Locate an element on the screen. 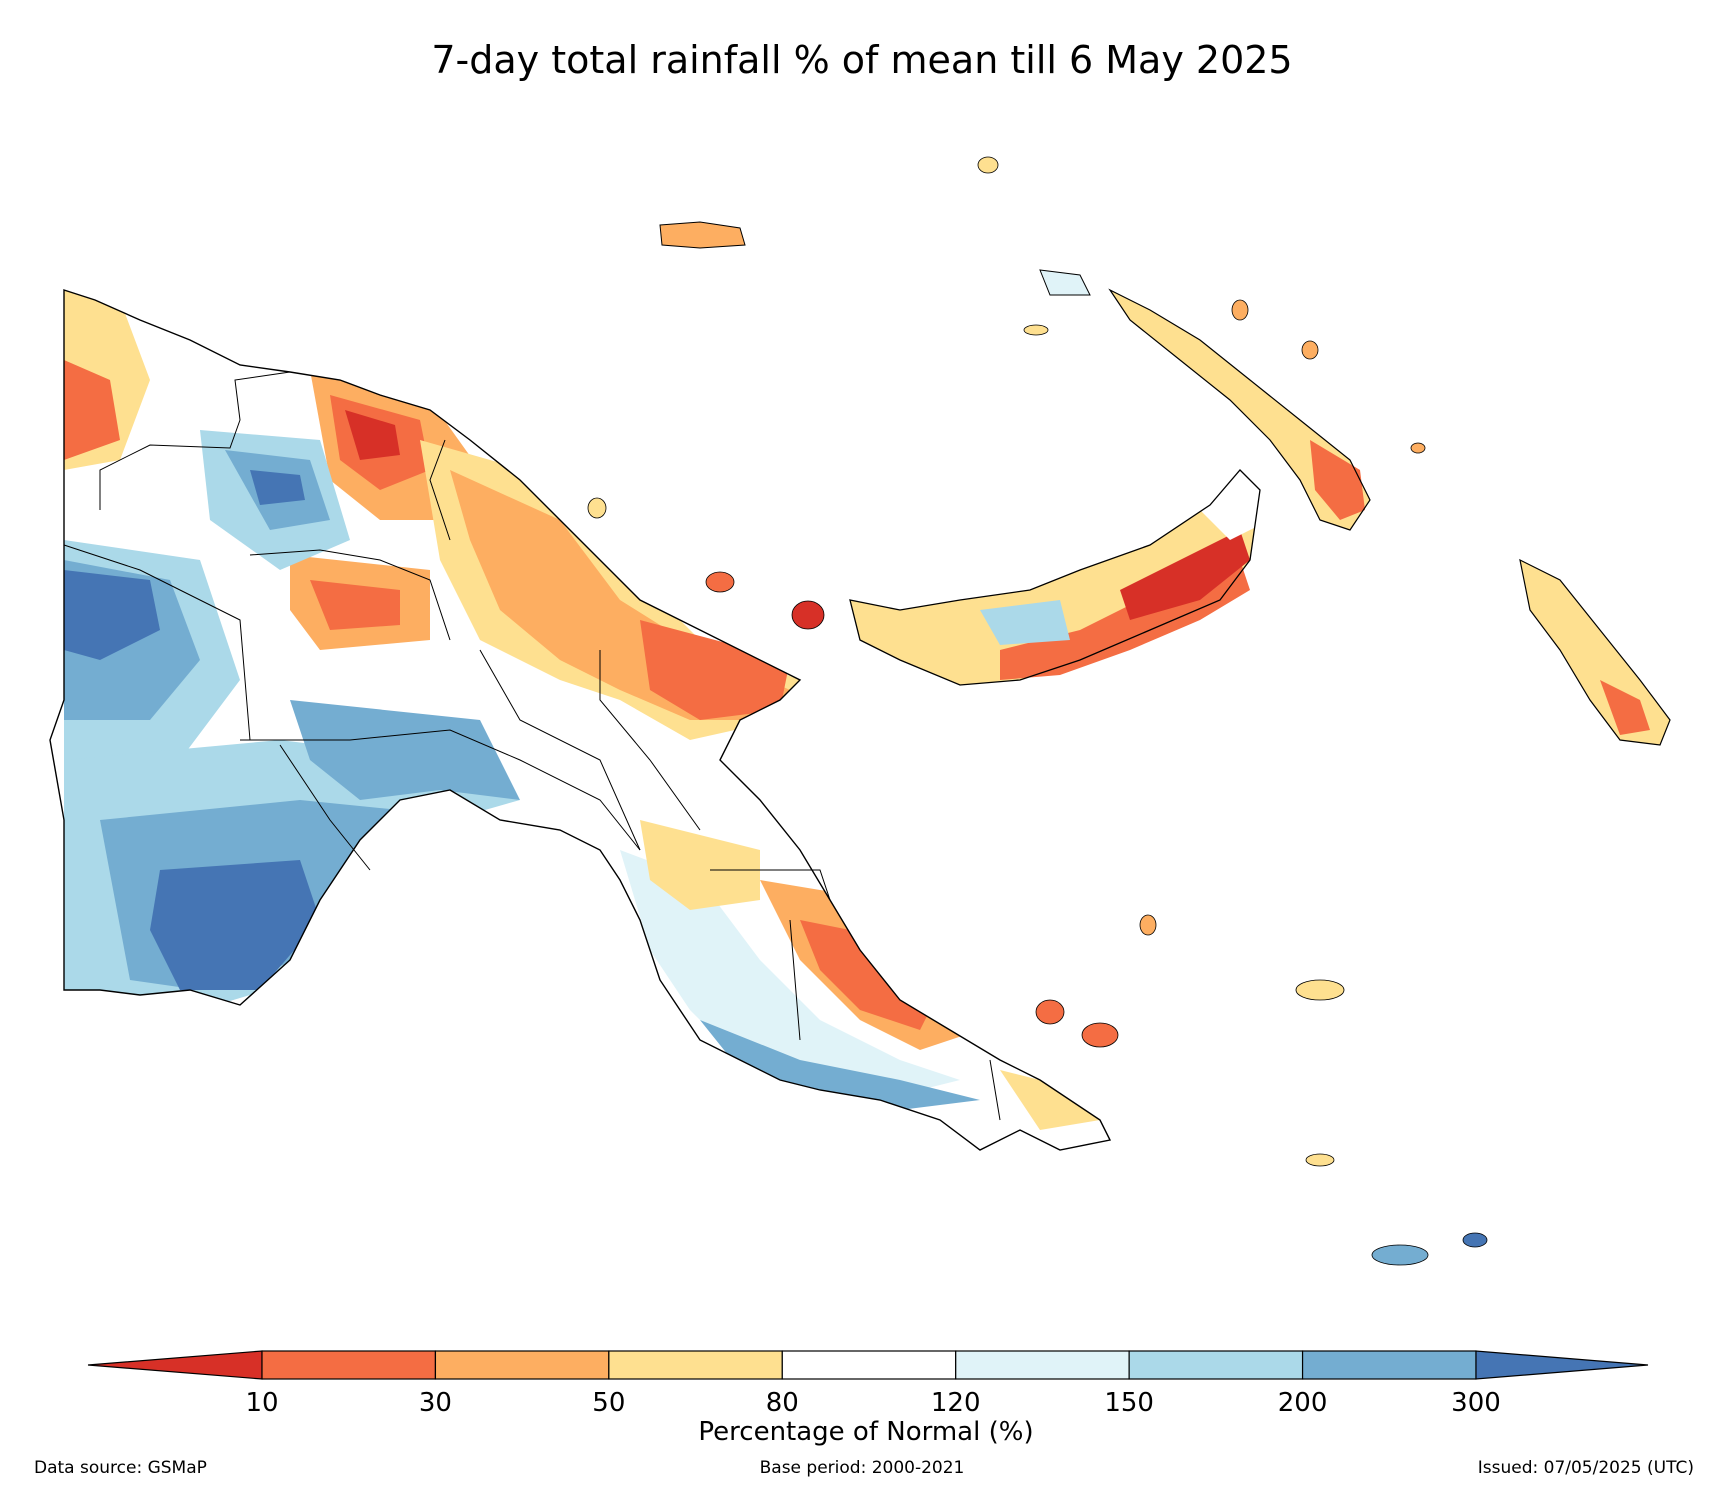 This screenshot has height=1494, width=1724. colorbar-tick-label: 120 is located at coordinates (956, 1403).